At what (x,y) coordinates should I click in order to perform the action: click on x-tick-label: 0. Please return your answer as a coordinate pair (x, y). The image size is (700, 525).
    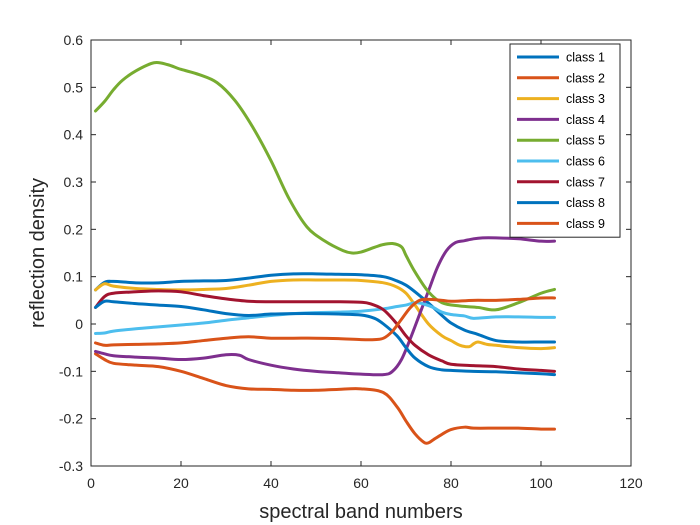
    Looking at the image, I should click on (91, 483).